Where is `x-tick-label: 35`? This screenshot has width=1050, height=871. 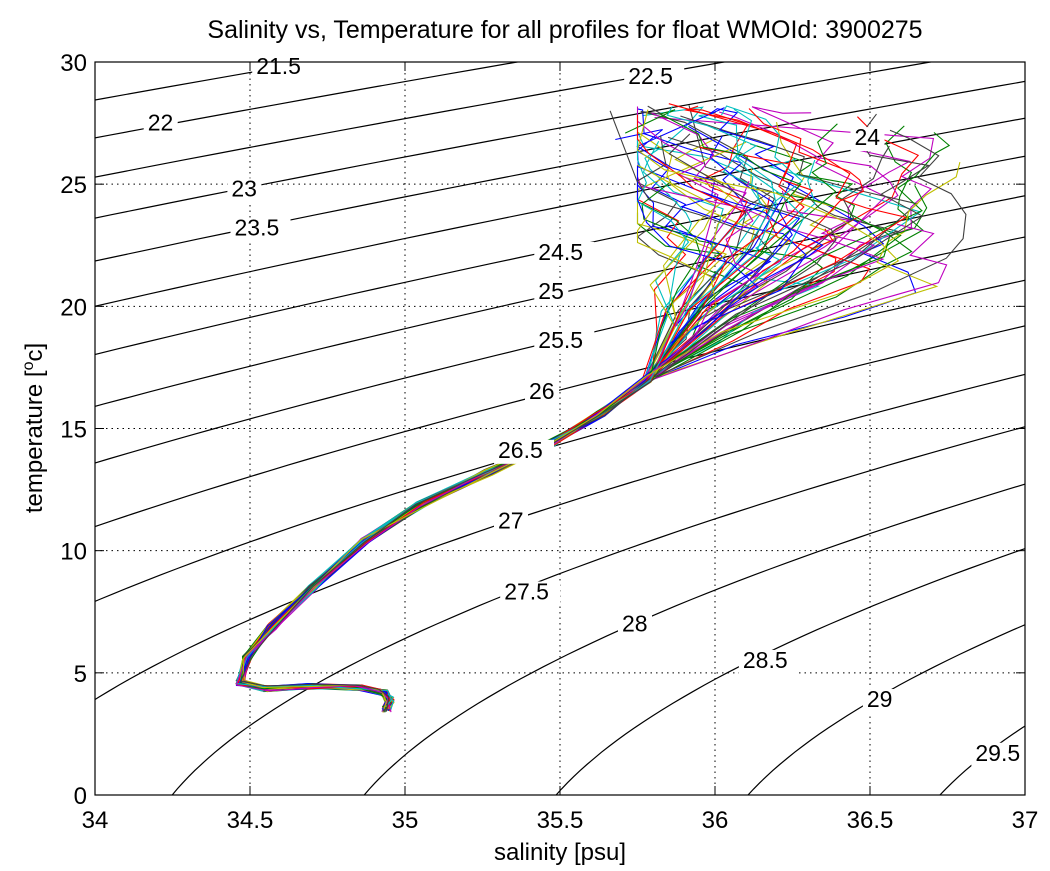
x-tick-label: 35 is located at coordinates (405, 820).